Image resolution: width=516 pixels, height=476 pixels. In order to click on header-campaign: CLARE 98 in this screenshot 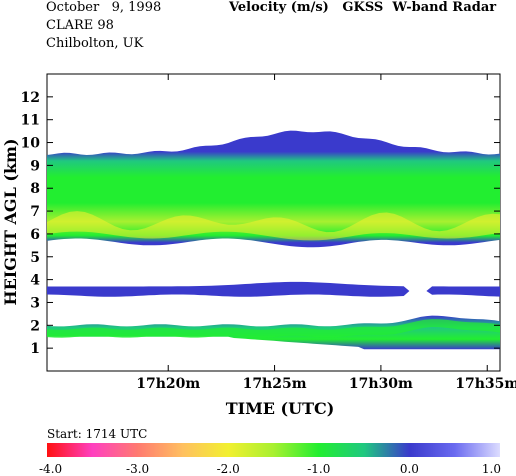, I will do `click(80, 25)`.